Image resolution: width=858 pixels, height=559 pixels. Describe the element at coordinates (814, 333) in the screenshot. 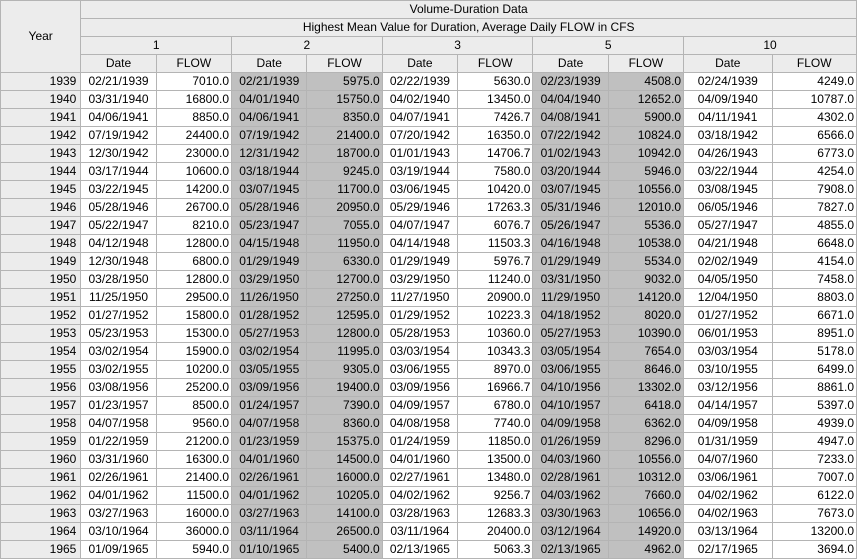

I see `flow-cell: 8951.0` at that location.